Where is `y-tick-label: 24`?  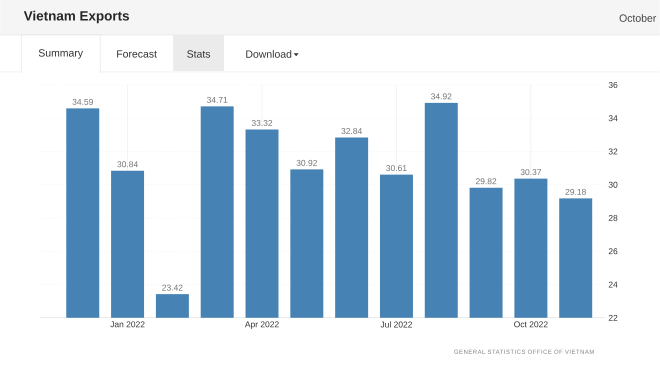 y-tick-label: 24 is located at coordinates (613, 285).